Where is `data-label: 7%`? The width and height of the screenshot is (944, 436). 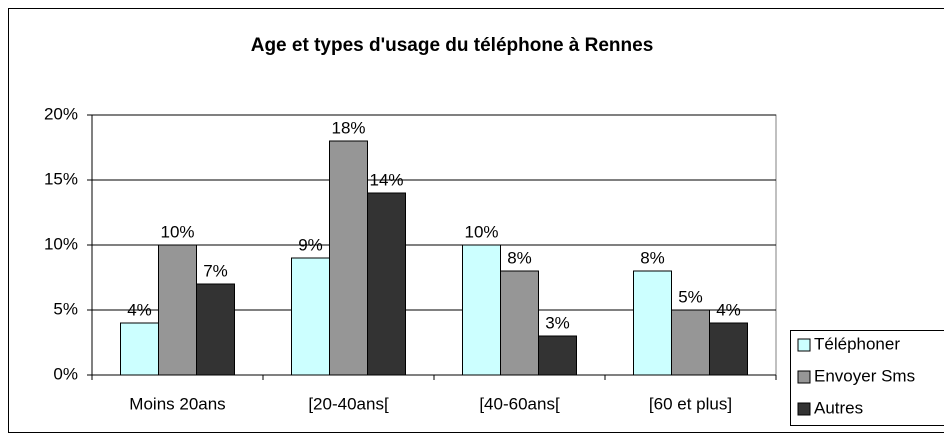
data-label: 7% is located at coordinates (215, 270).